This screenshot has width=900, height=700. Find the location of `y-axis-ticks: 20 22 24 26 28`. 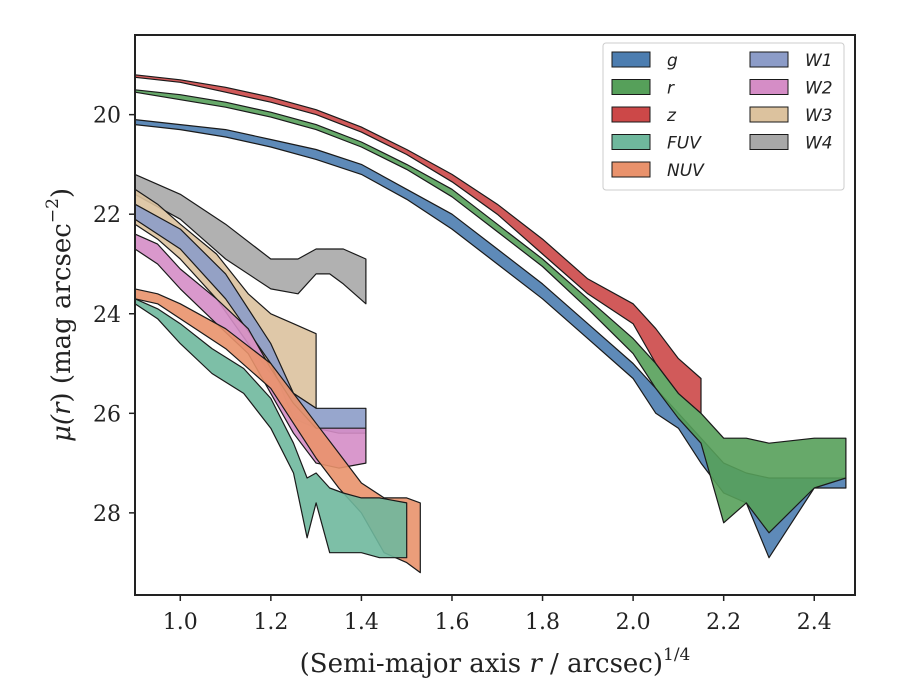

y-axis-ticks: 20 22 24 26 28 is located at coordinates (114, 315).